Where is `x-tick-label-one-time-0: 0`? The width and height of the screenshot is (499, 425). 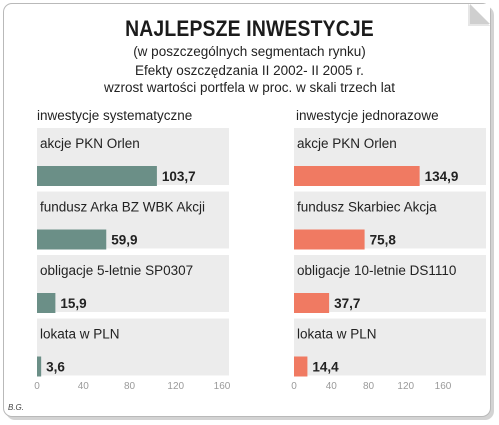 x-tick-label-one-time-0: 0 is located at coordinates (294, 386).